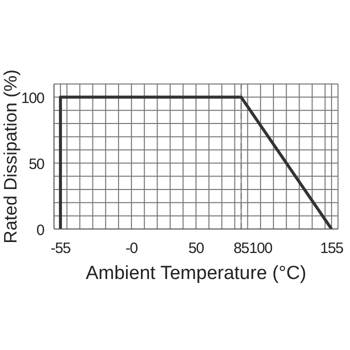 Image resolution: width=350 pixels, height=350 pixels. I want to click on y-tick-label: 0, so click(40, 230).